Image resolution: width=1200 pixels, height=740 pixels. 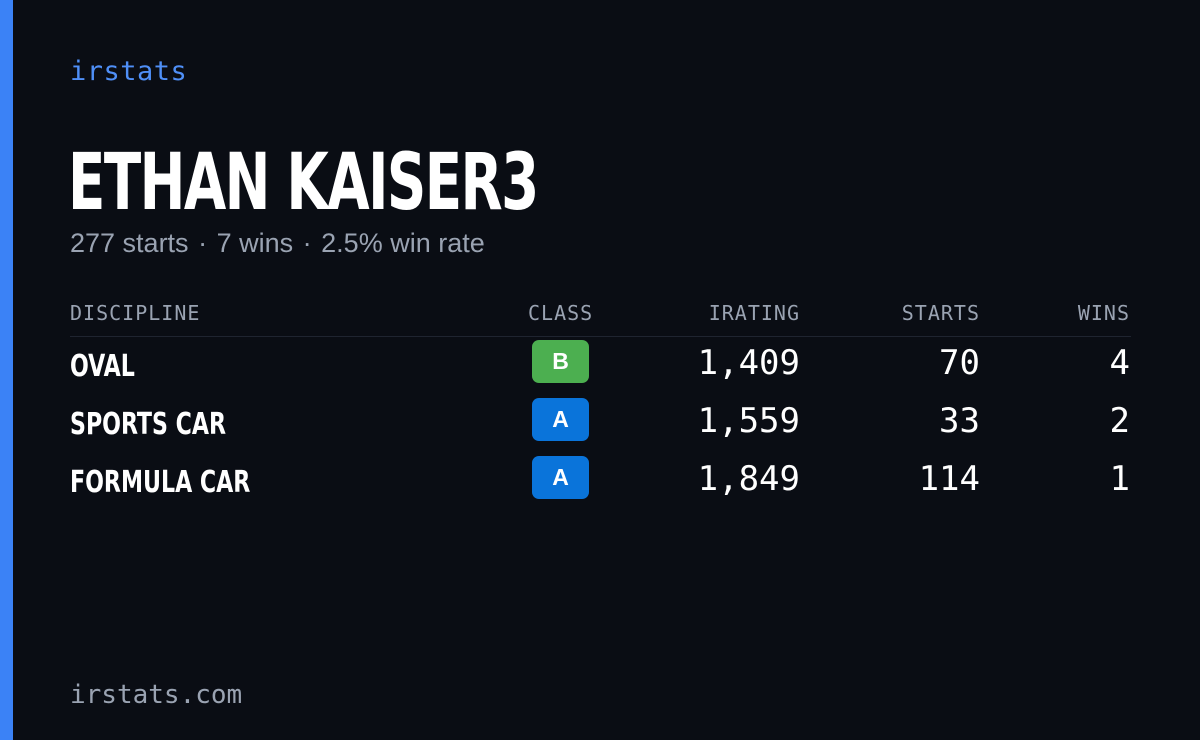 What do you see at coordinates (600, 317) in the screenshot?
I see `table-header: DISCIPLINE CLASS IRATING STARTS WINS` at bounding box center [600, 317].